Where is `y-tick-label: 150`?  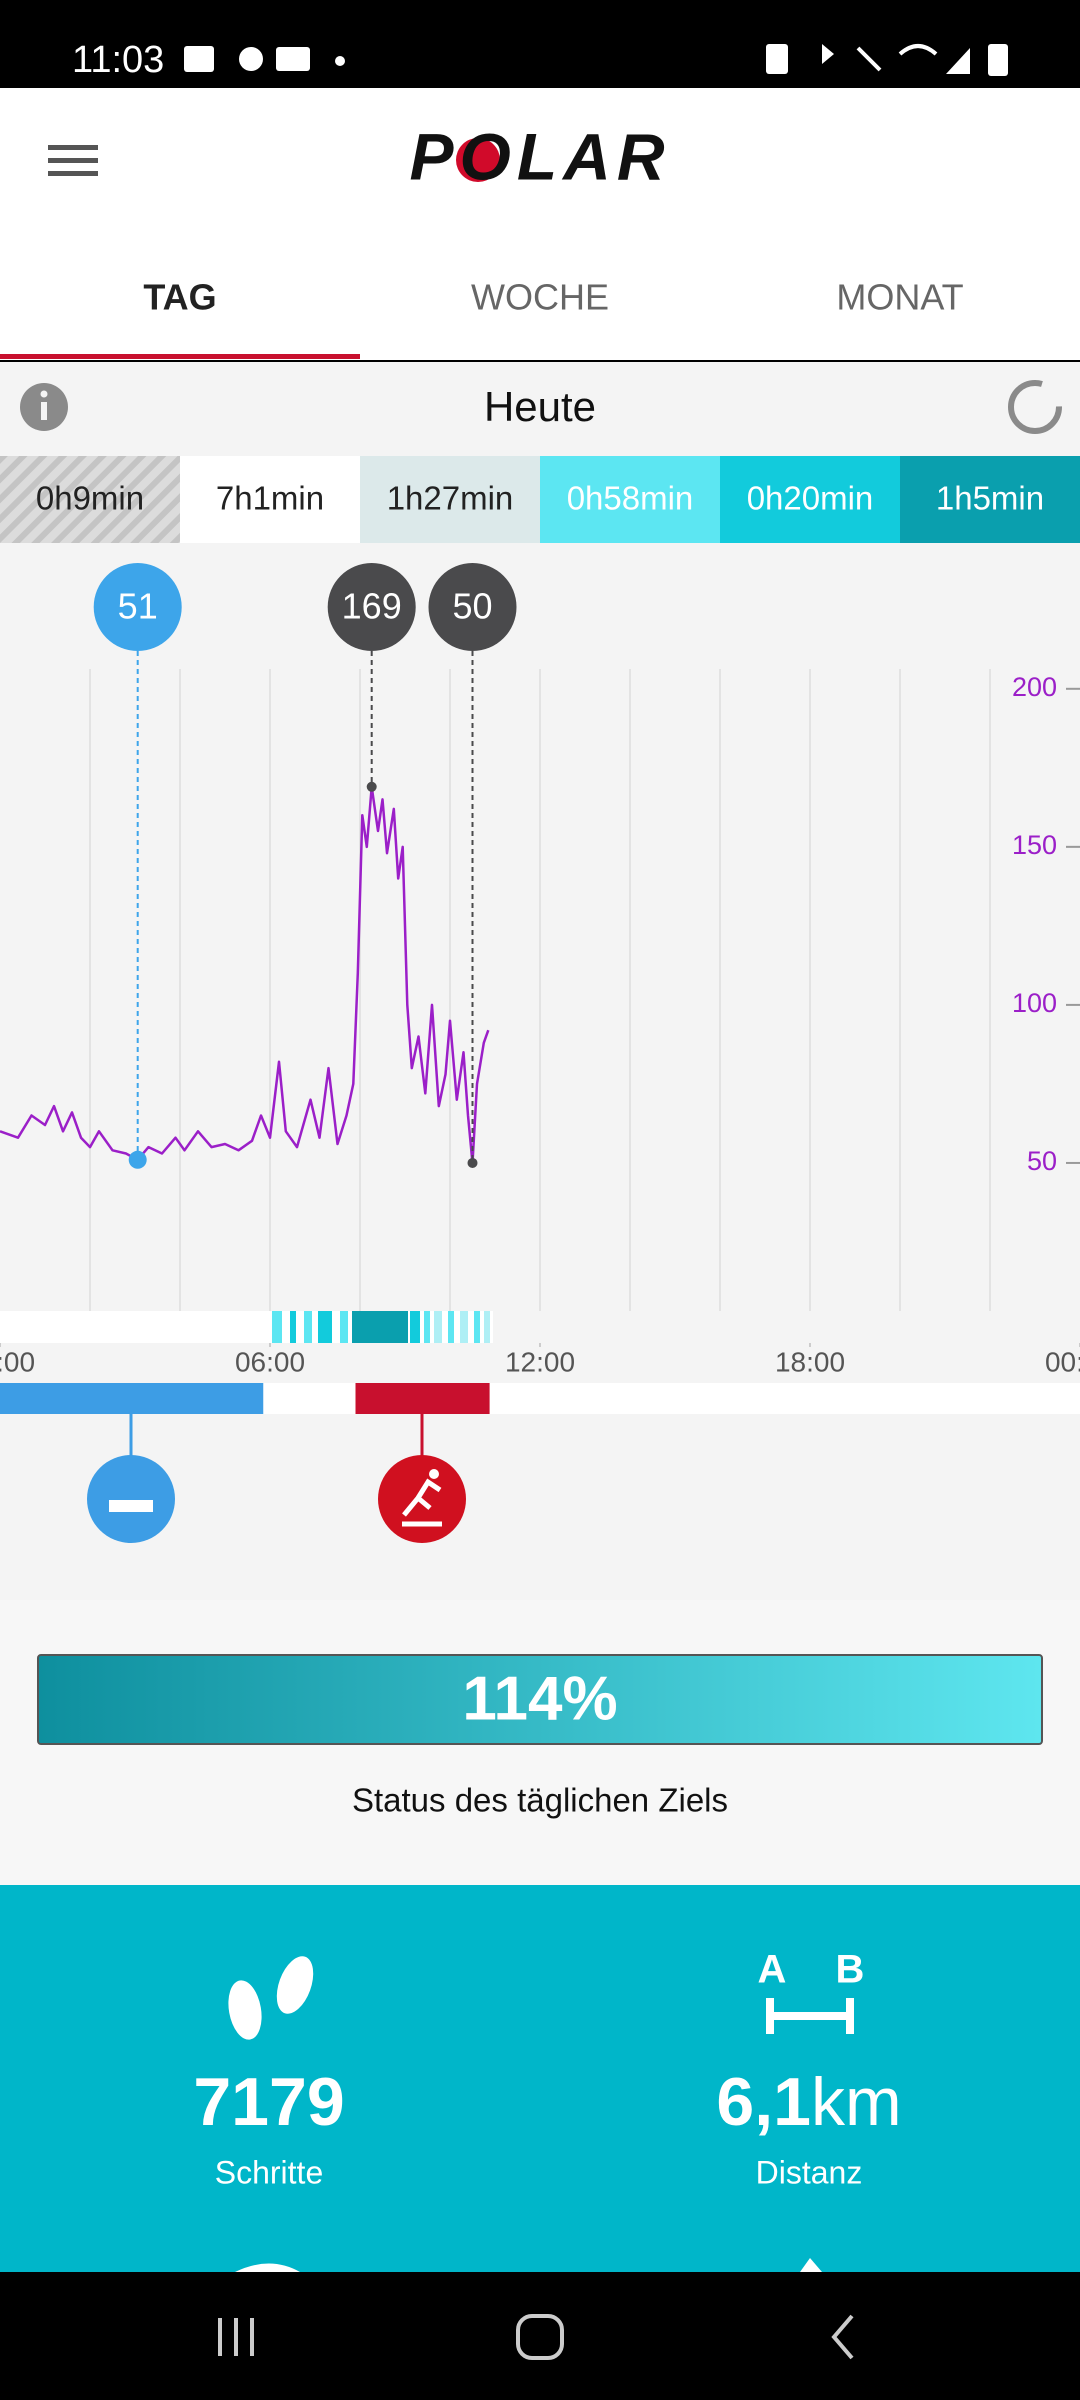 y-tick-label: 150 is located at coordinates (1034, 845).